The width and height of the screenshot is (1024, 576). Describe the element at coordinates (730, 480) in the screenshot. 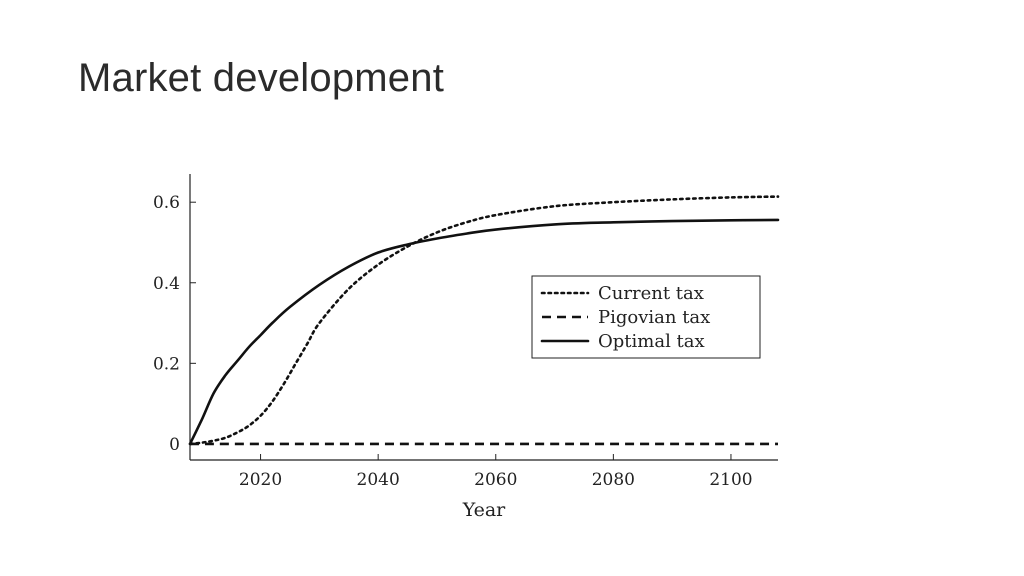

I see `x-tick-label: 2100` at that location.